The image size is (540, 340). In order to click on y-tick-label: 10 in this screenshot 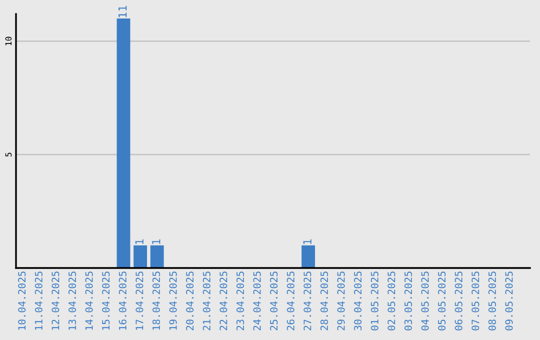, I will do `click(8, 41)`.